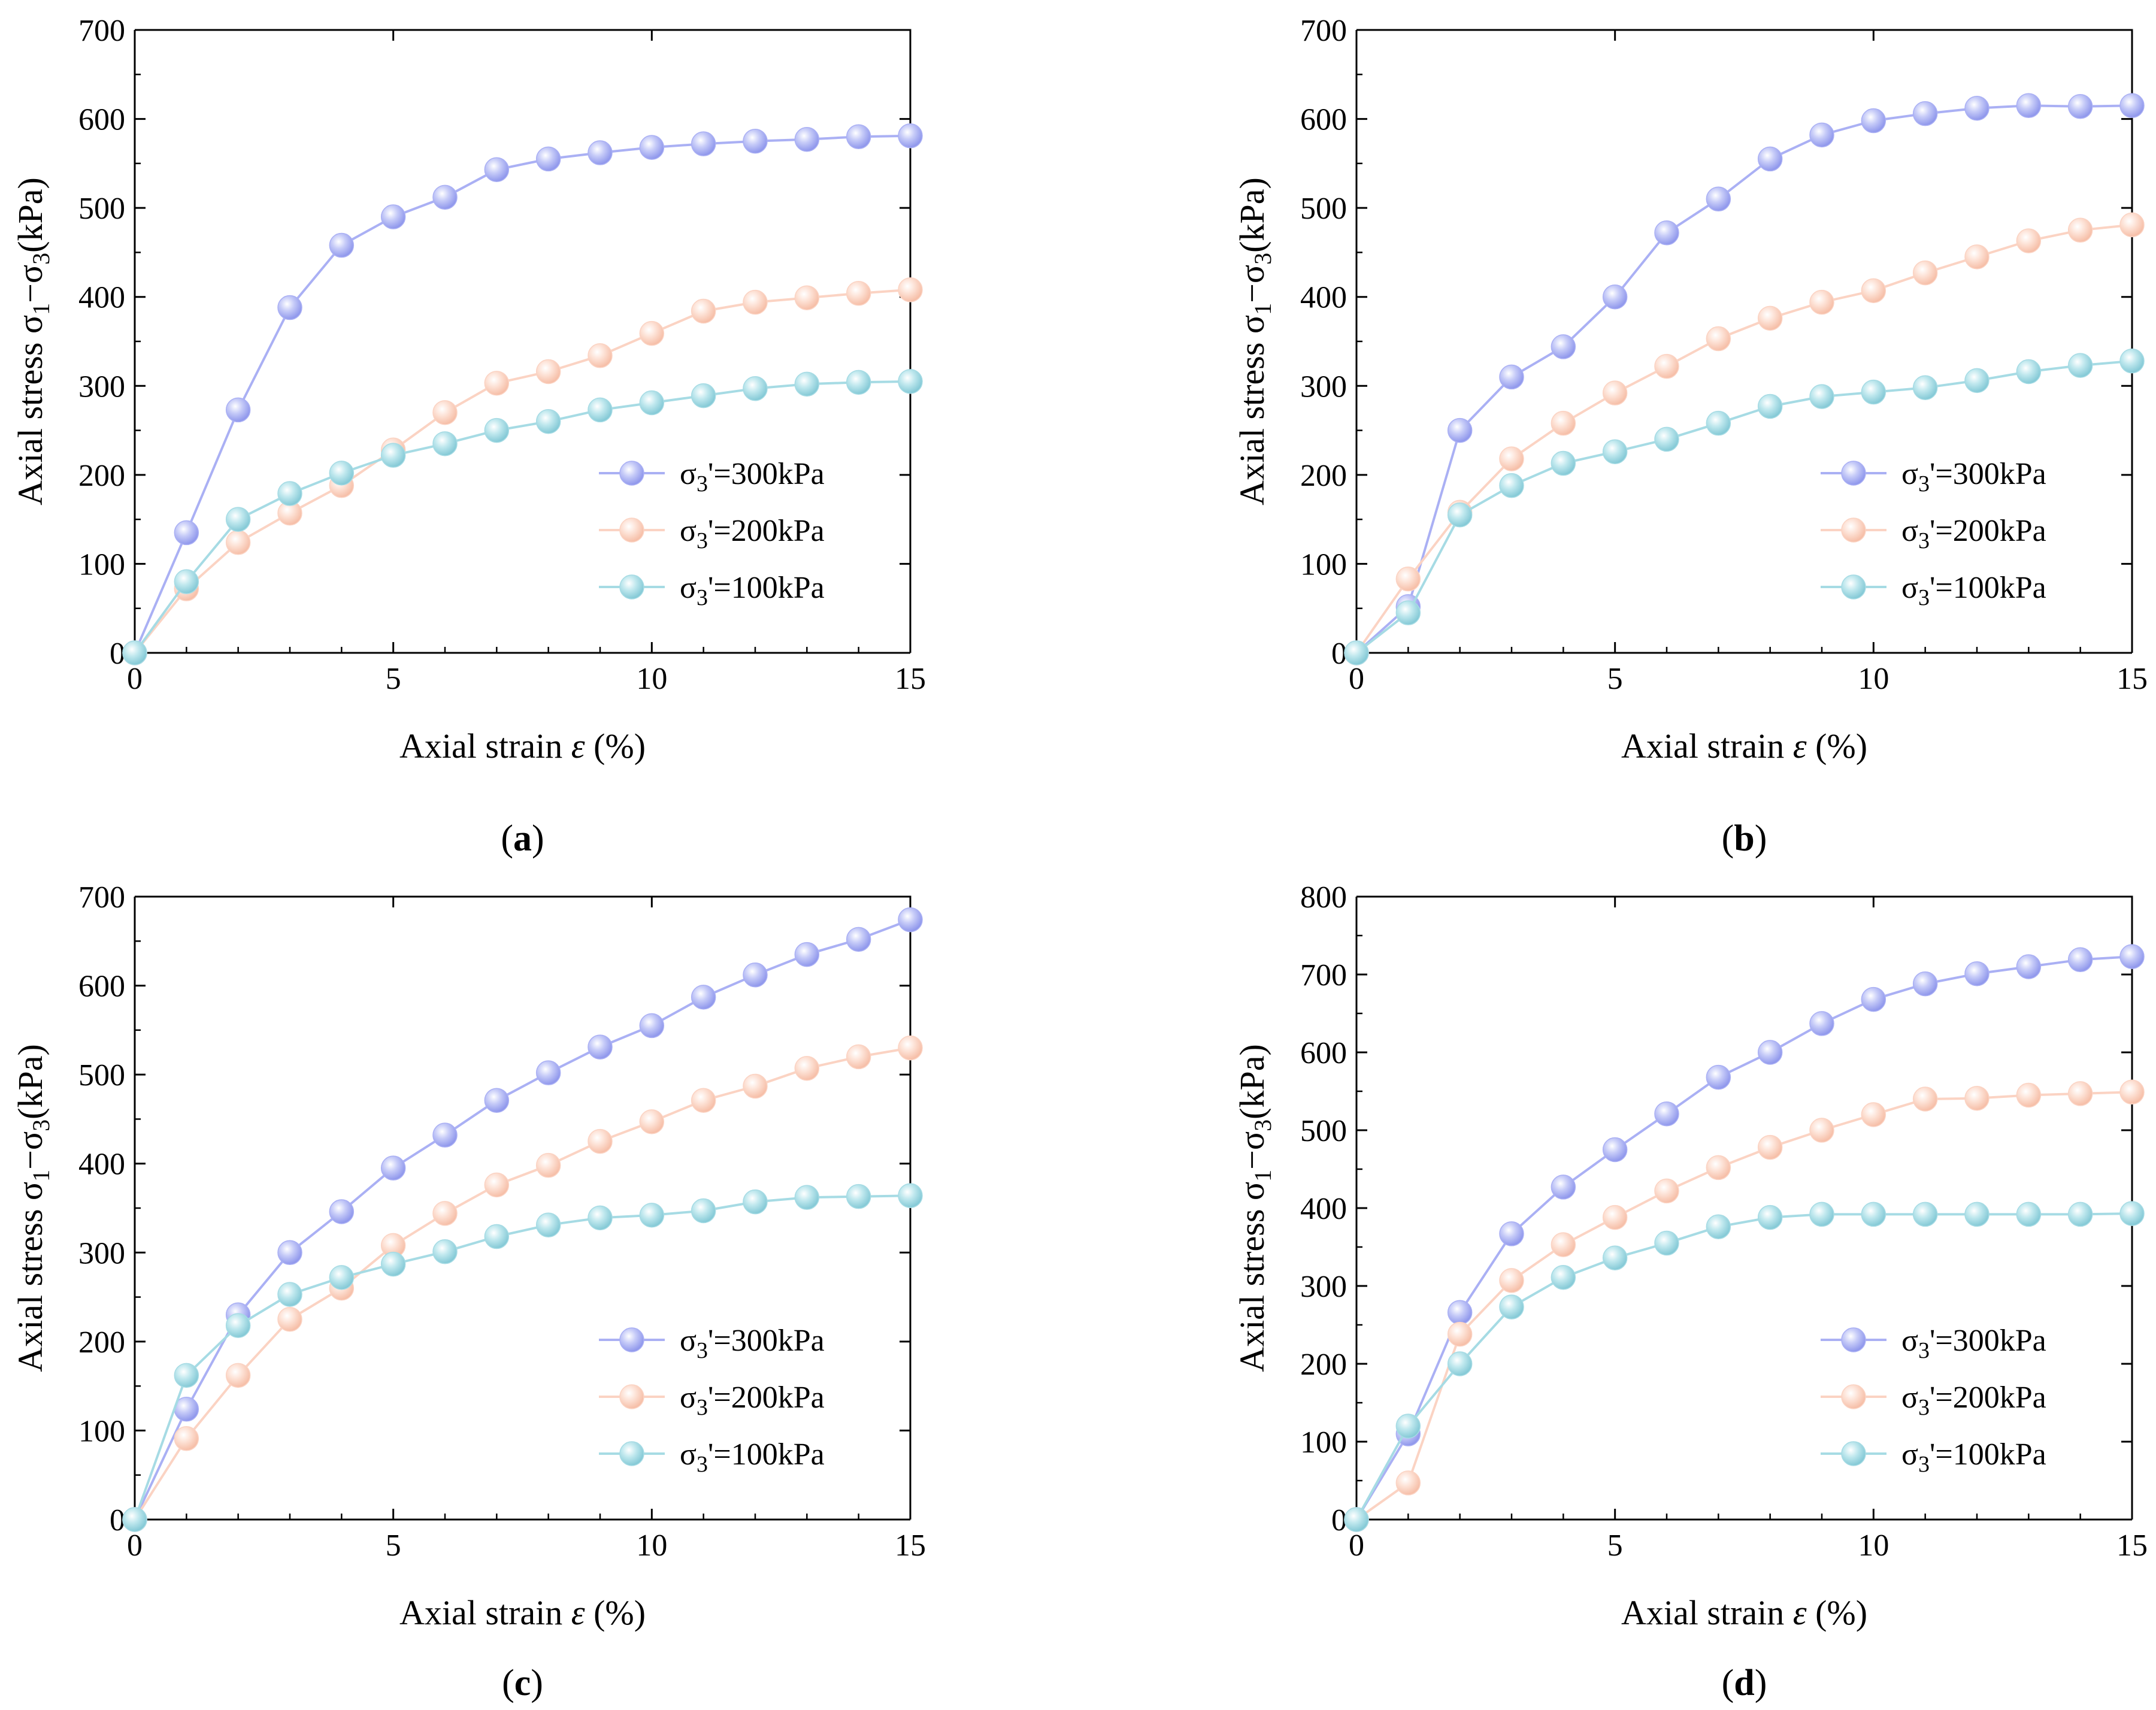 The image size is (2156, 1710). What do you see at coordinates (522, 393) in the screenshot?
I see `series-line-s300` at bounding box center [522, 393].